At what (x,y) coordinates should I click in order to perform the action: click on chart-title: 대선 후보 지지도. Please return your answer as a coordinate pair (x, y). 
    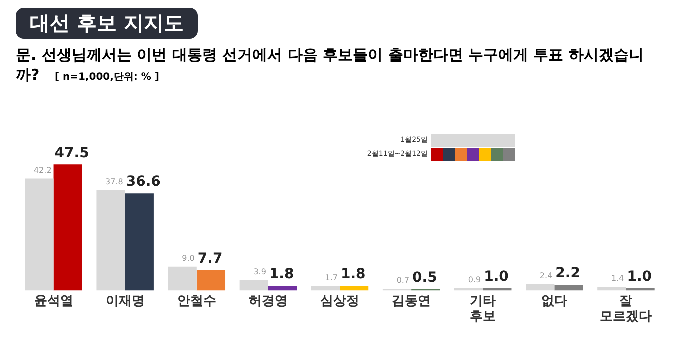
    Looking at the image, I should click on (107, 23).